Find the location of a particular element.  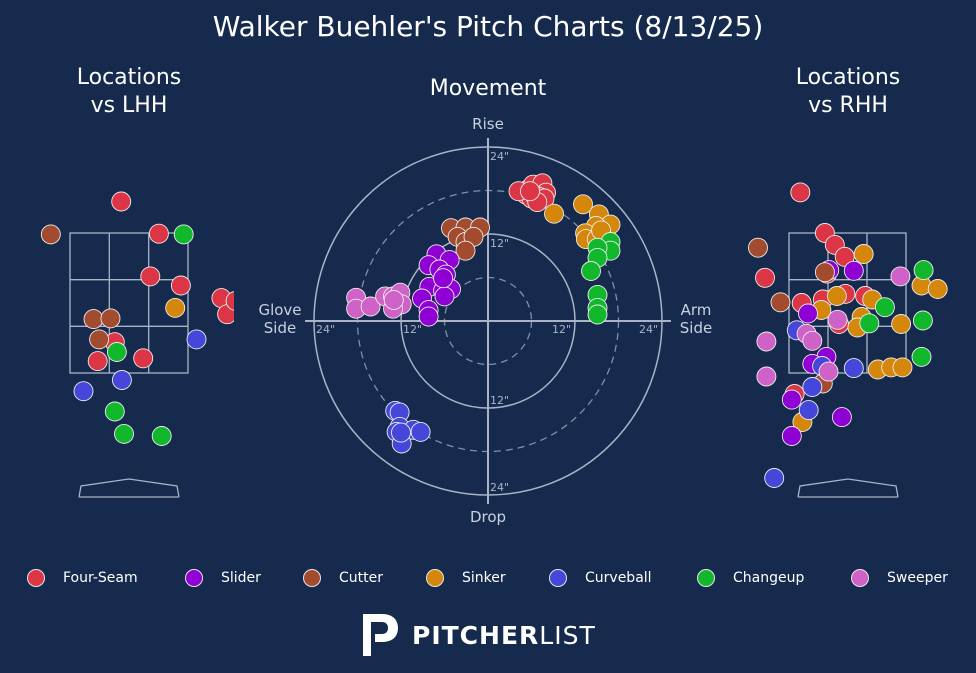

movement-point-cutter is located at coordinates (465, 250).